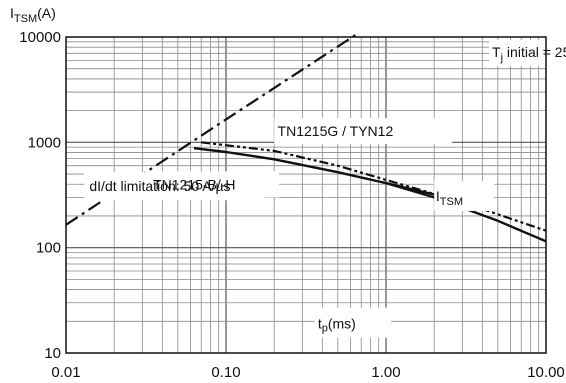 The width and height of the screenshot is (566, 383). What do you see at coordinates (40, 37) in the screenshot?
I see `y-tick-label: 10000` at bounding box center [40, 37].